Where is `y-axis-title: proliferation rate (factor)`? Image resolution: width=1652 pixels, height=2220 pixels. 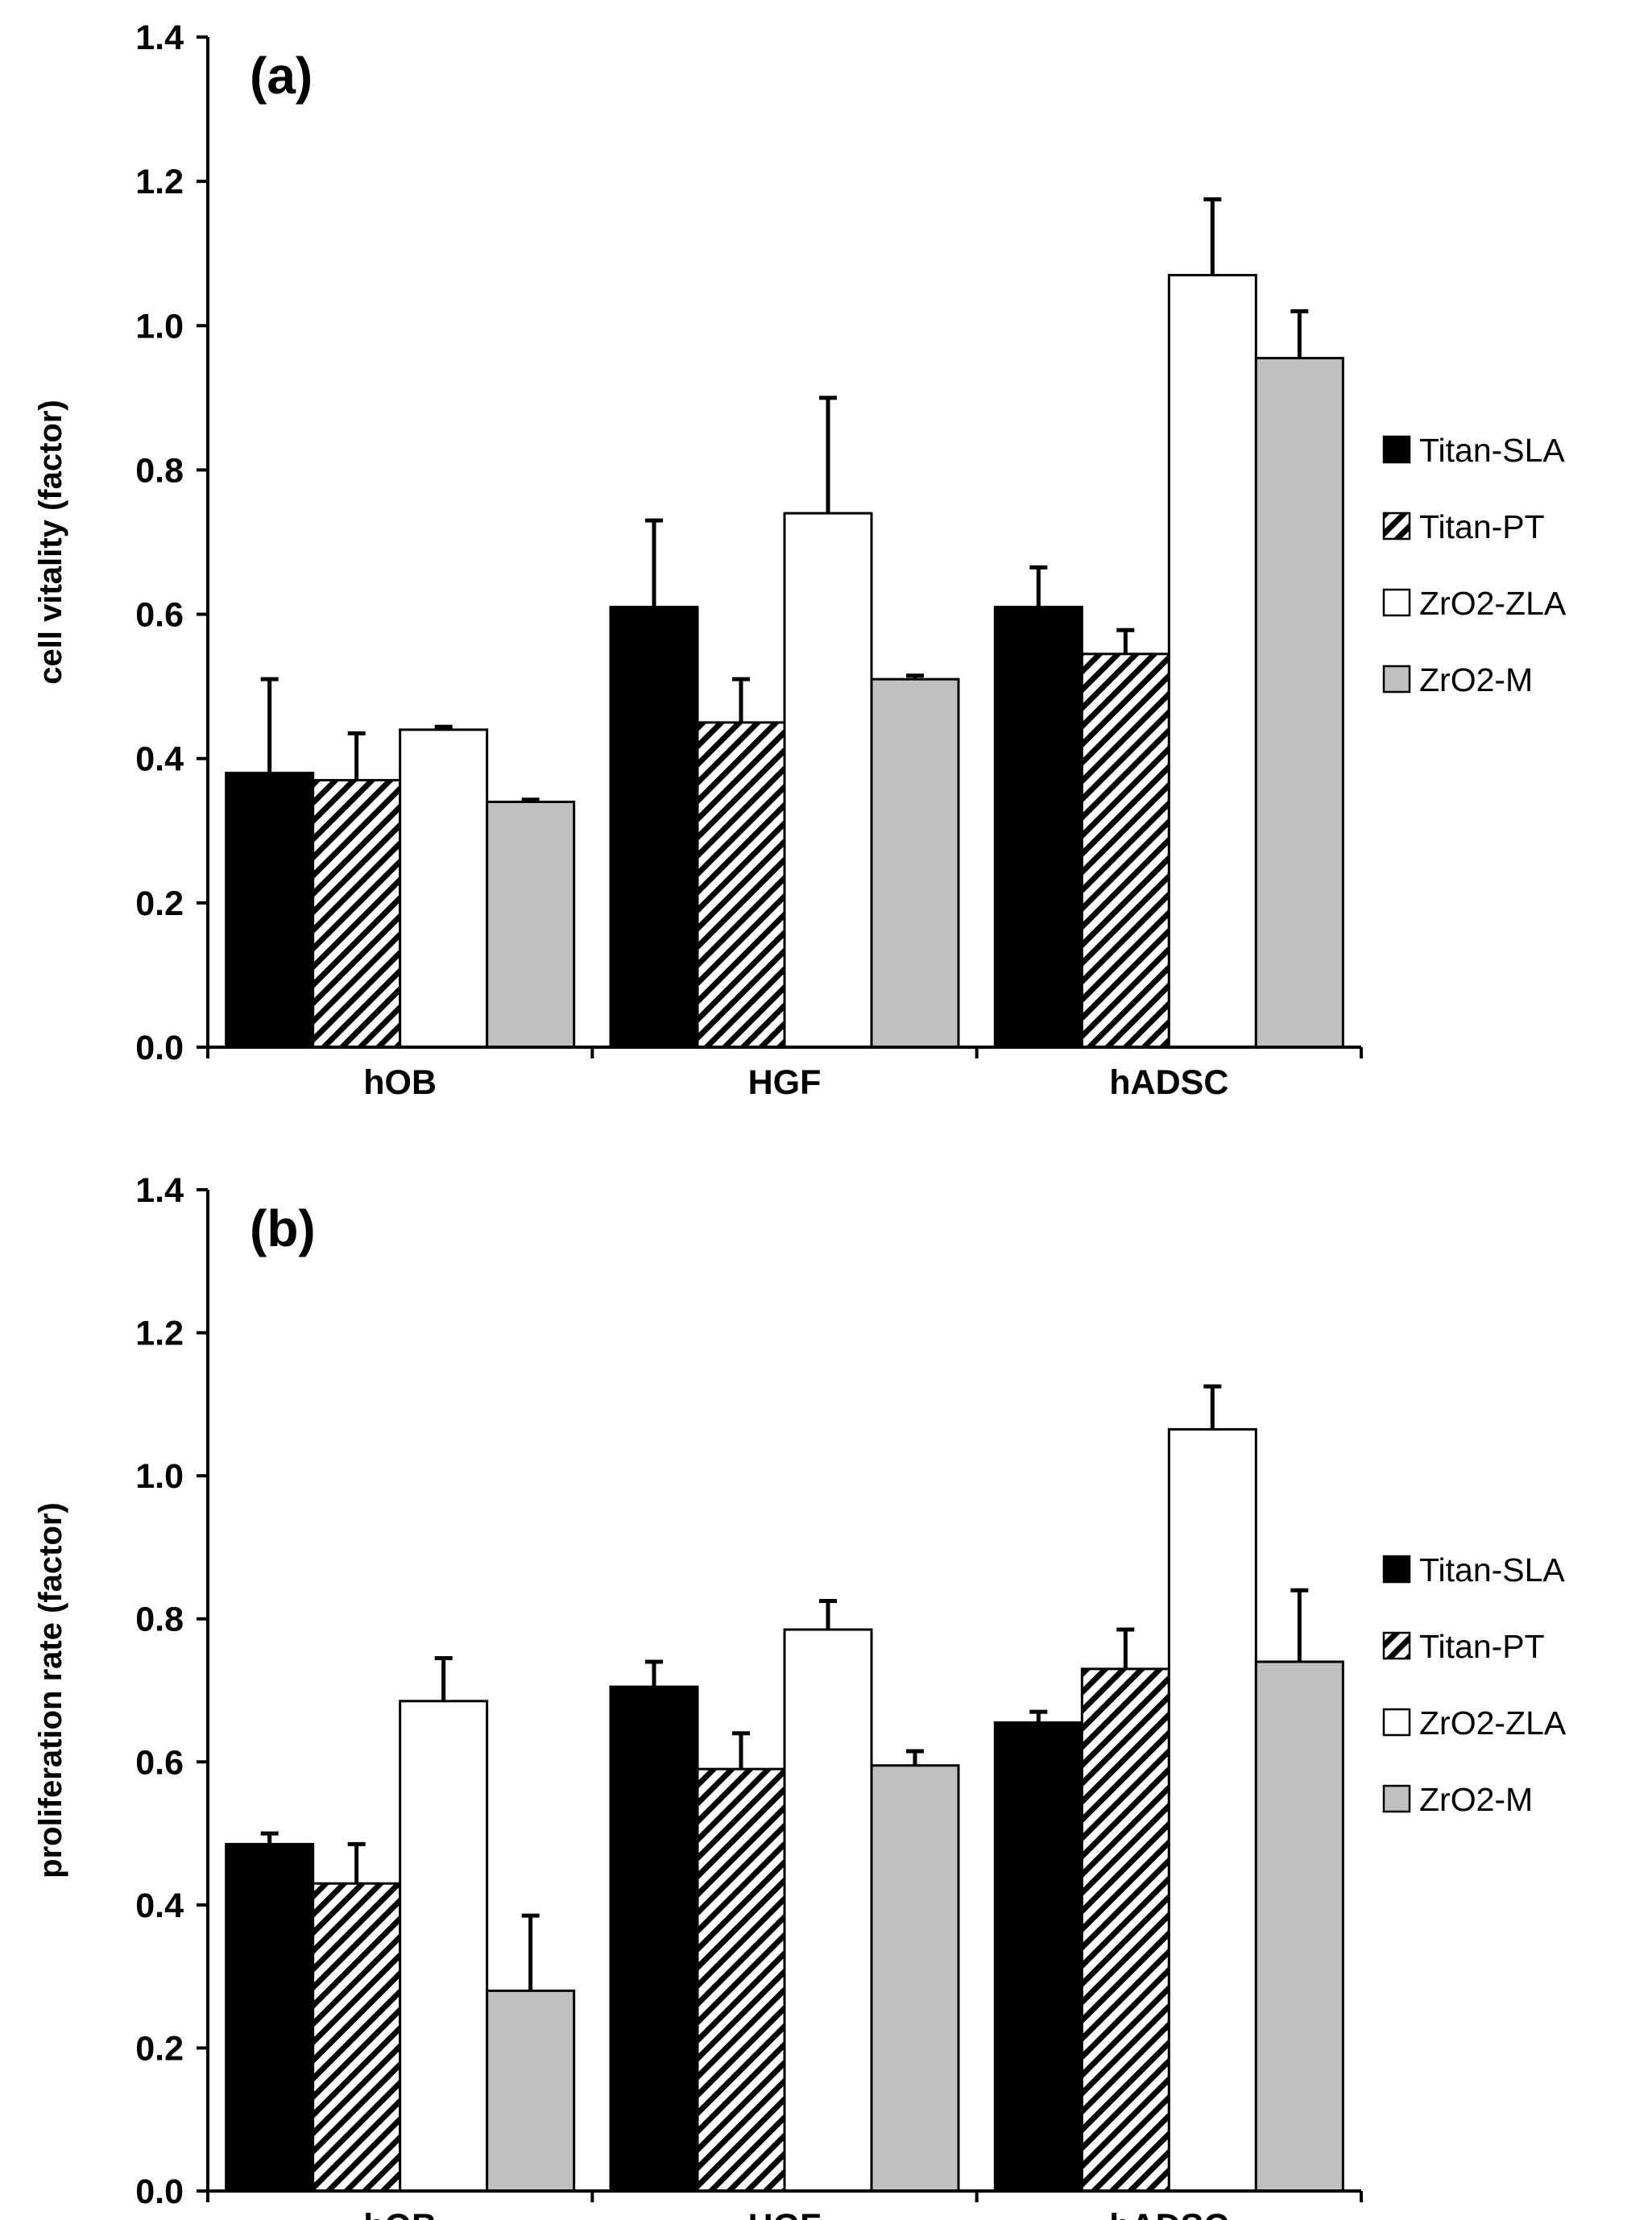
y-axis-title: proliferation rate (factor) is located at coordinates (50, 1690).